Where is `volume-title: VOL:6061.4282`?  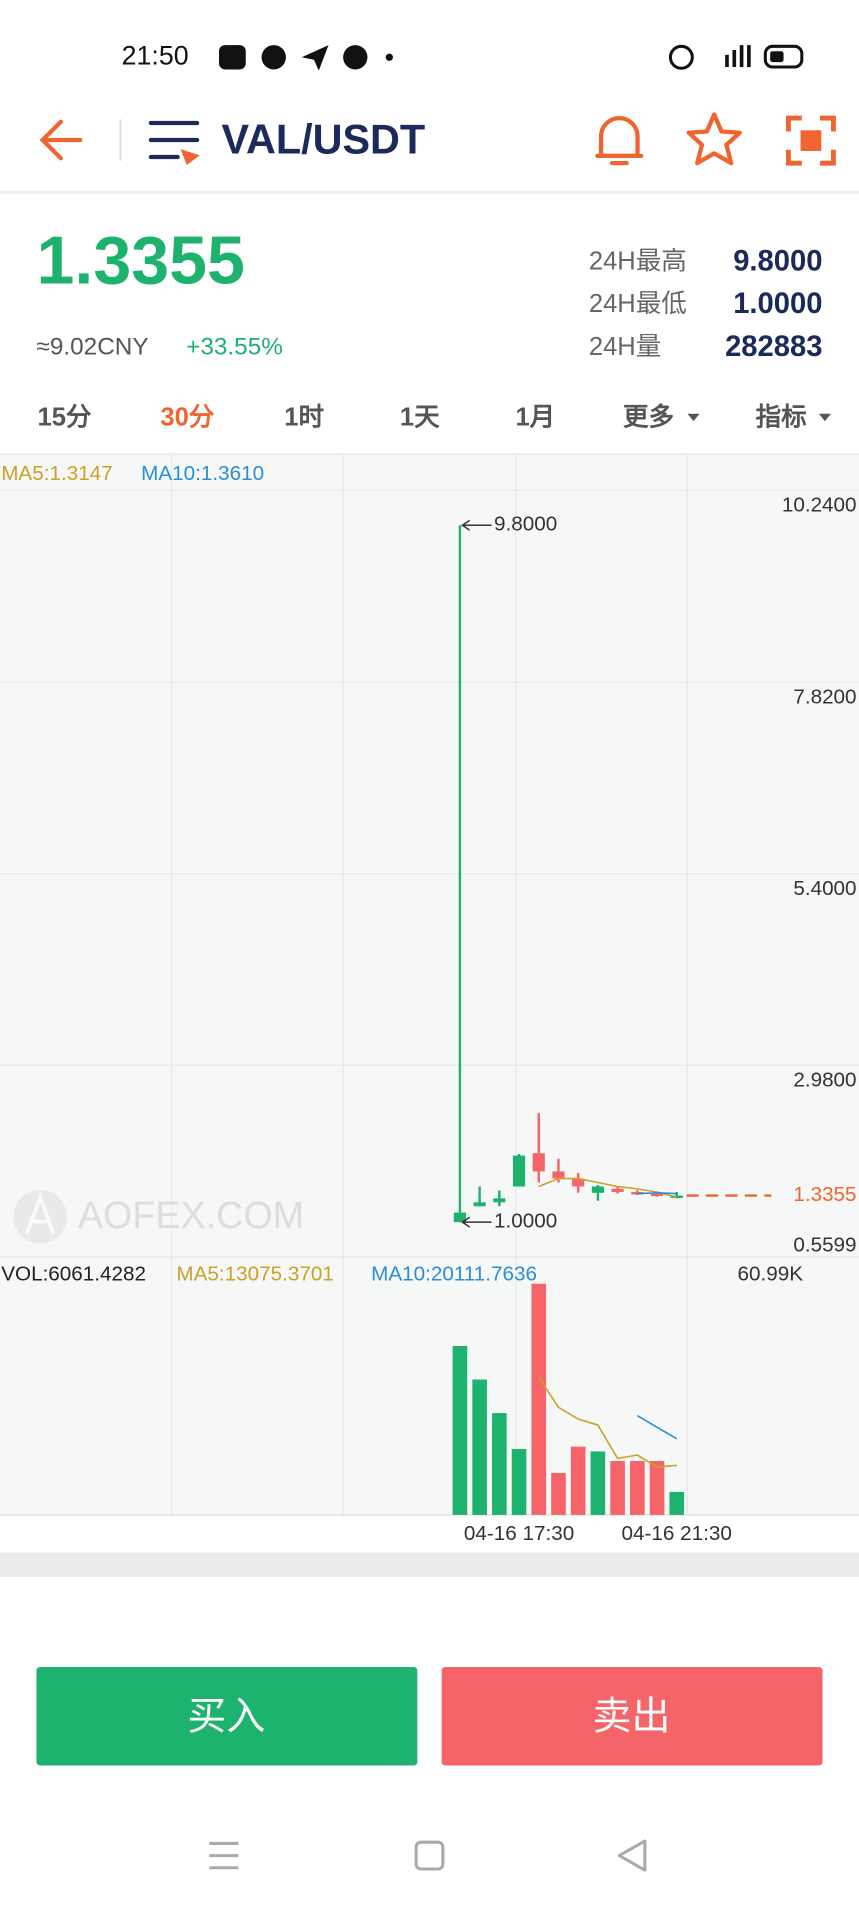 volume-title: VOL:6061.4282 is located at coordinates (73, 1274).